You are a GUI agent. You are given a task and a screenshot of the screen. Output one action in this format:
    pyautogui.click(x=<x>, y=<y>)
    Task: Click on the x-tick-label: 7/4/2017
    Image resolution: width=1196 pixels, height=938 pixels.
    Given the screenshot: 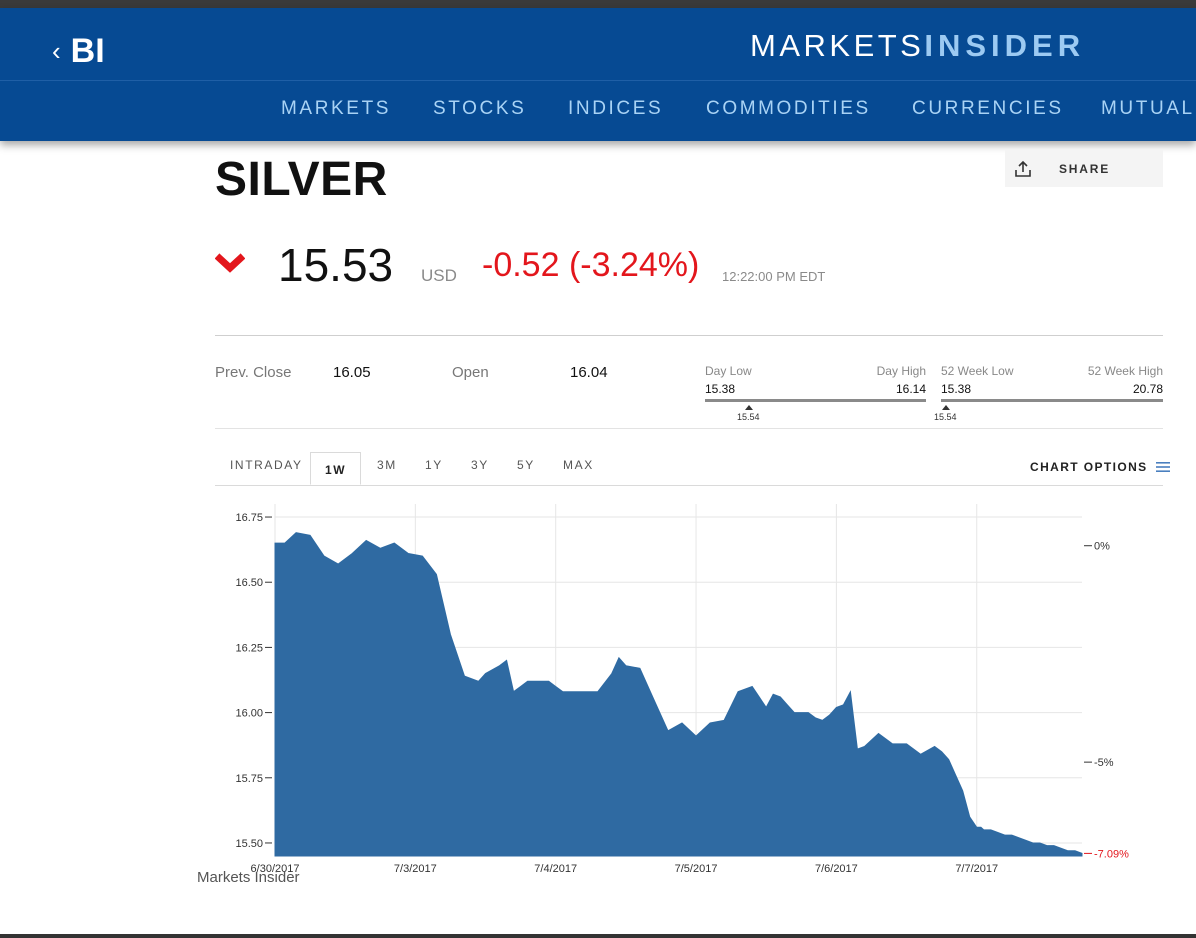 What is the action you would take?
    pyautogui.click(x=555, y=869)
    